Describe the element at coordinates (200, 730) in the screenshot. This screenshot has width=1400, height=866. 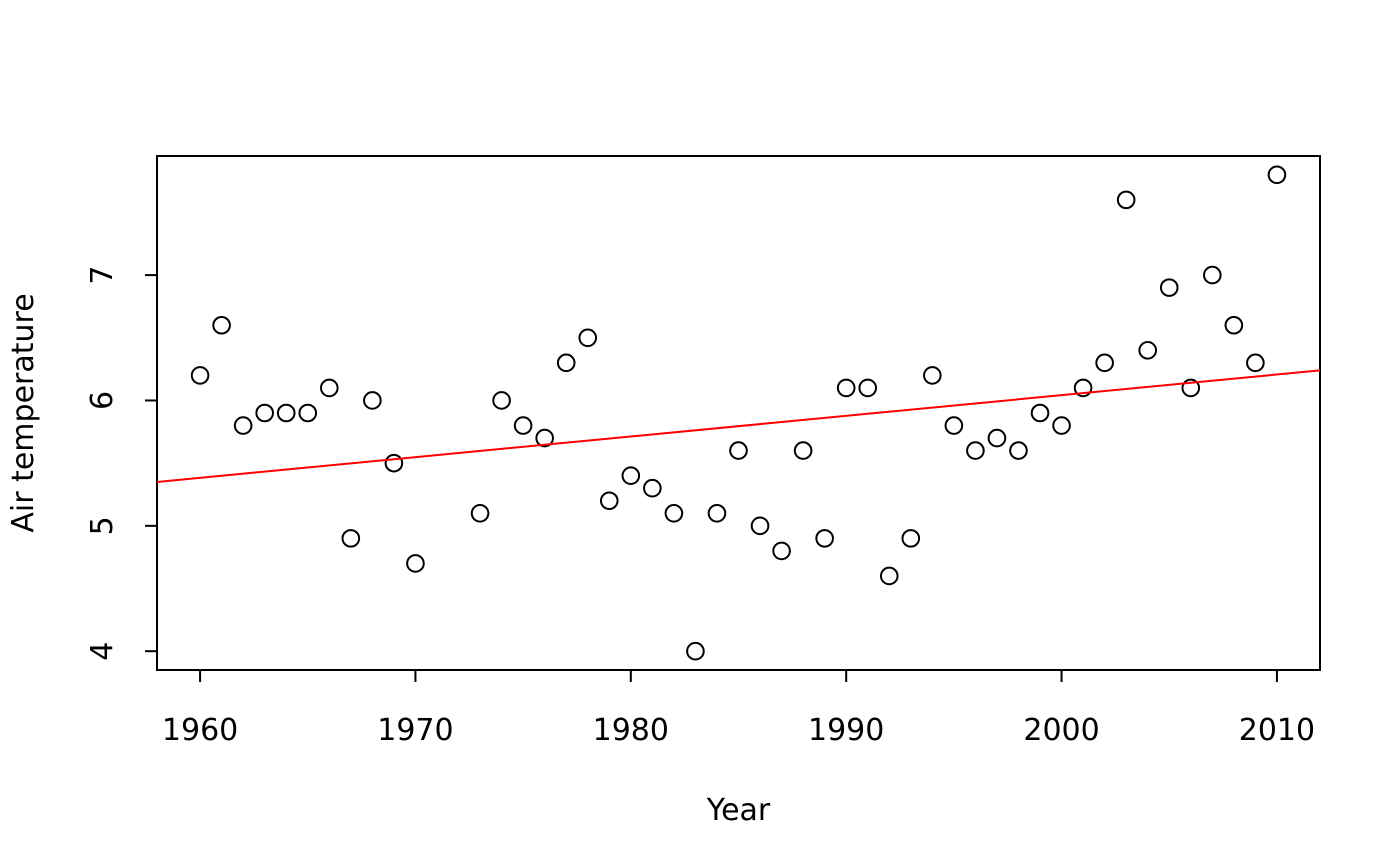
I see `x-tick-label: 1960` at that location.